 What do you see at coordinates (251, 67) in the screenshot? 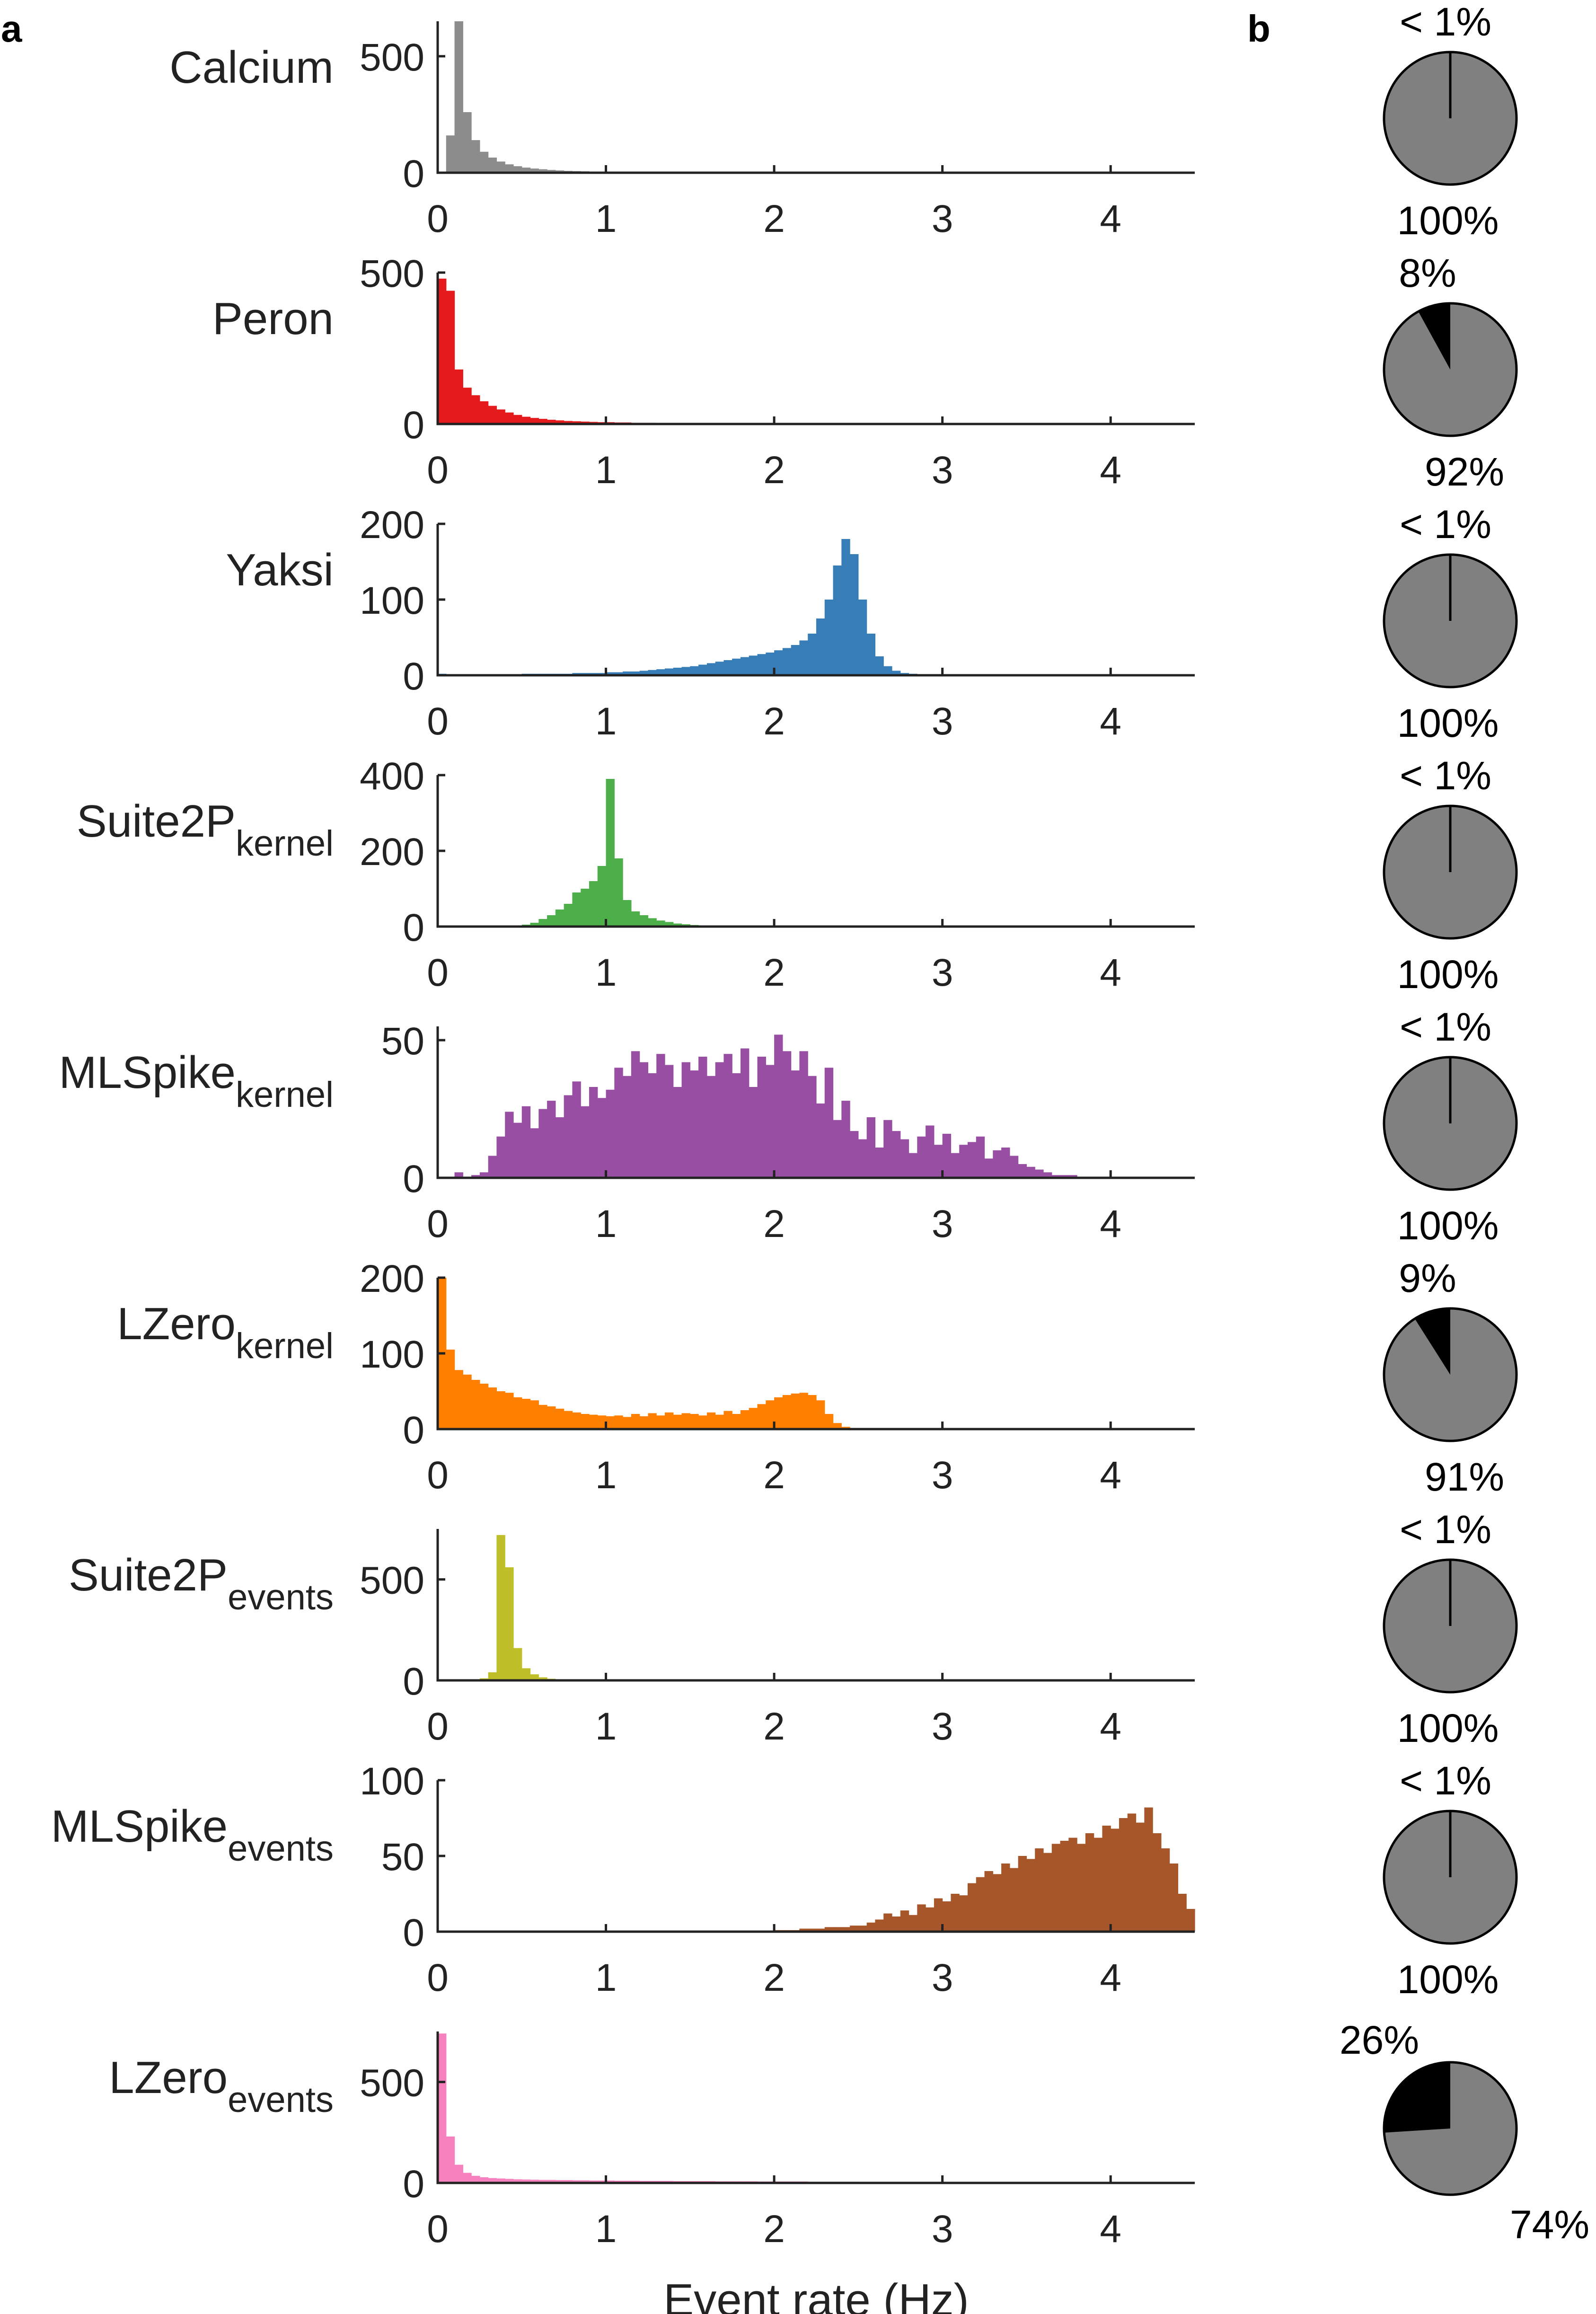
I see `row-label: Calcium` at bounding box center [251, 67].